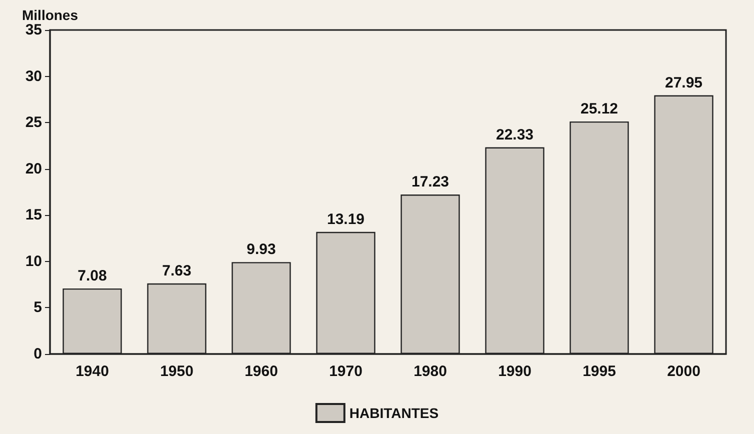 The image size is (754, 434). What do you see at coordinates (177, 271) in the screenshot?
I see `data-label: 7.63` at bounding box center [177, 271].